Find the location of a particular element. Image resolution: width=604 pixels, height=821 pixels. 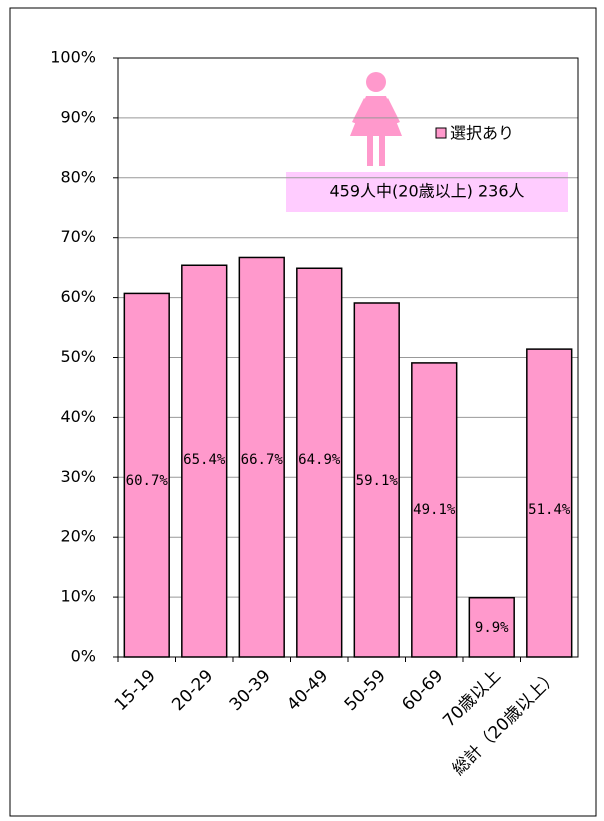

value-label: 59.1% is located at coordinates (377, 481).